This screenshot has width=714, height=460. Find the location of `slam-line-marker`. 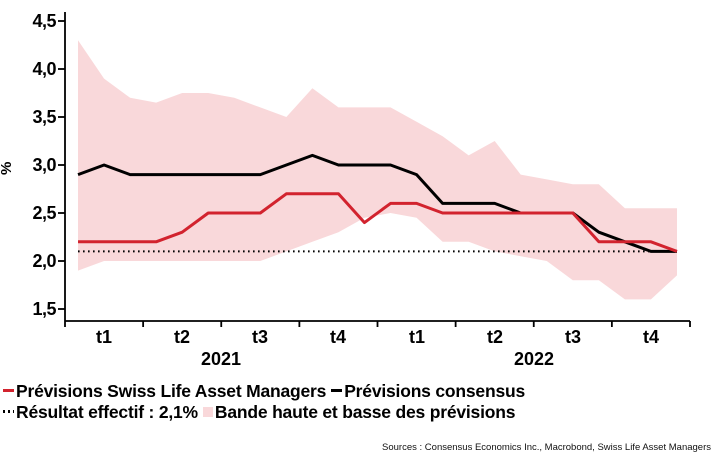

slam-line-marker is located at coordinates (8, 390).